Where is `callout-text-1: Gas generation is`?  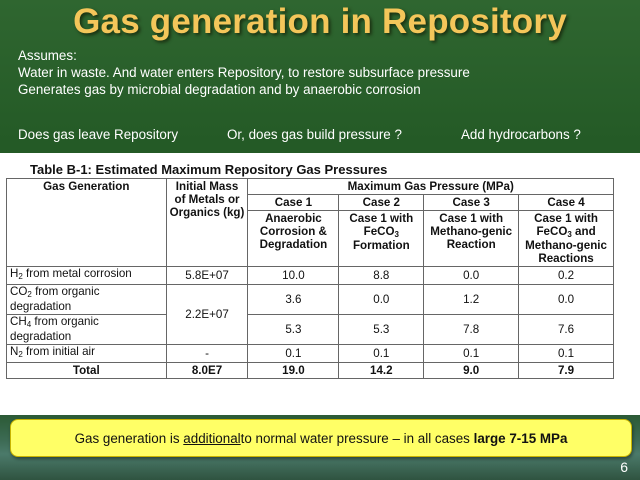
callout-text-1: Gas generation is is located at coordinates (127, 438).